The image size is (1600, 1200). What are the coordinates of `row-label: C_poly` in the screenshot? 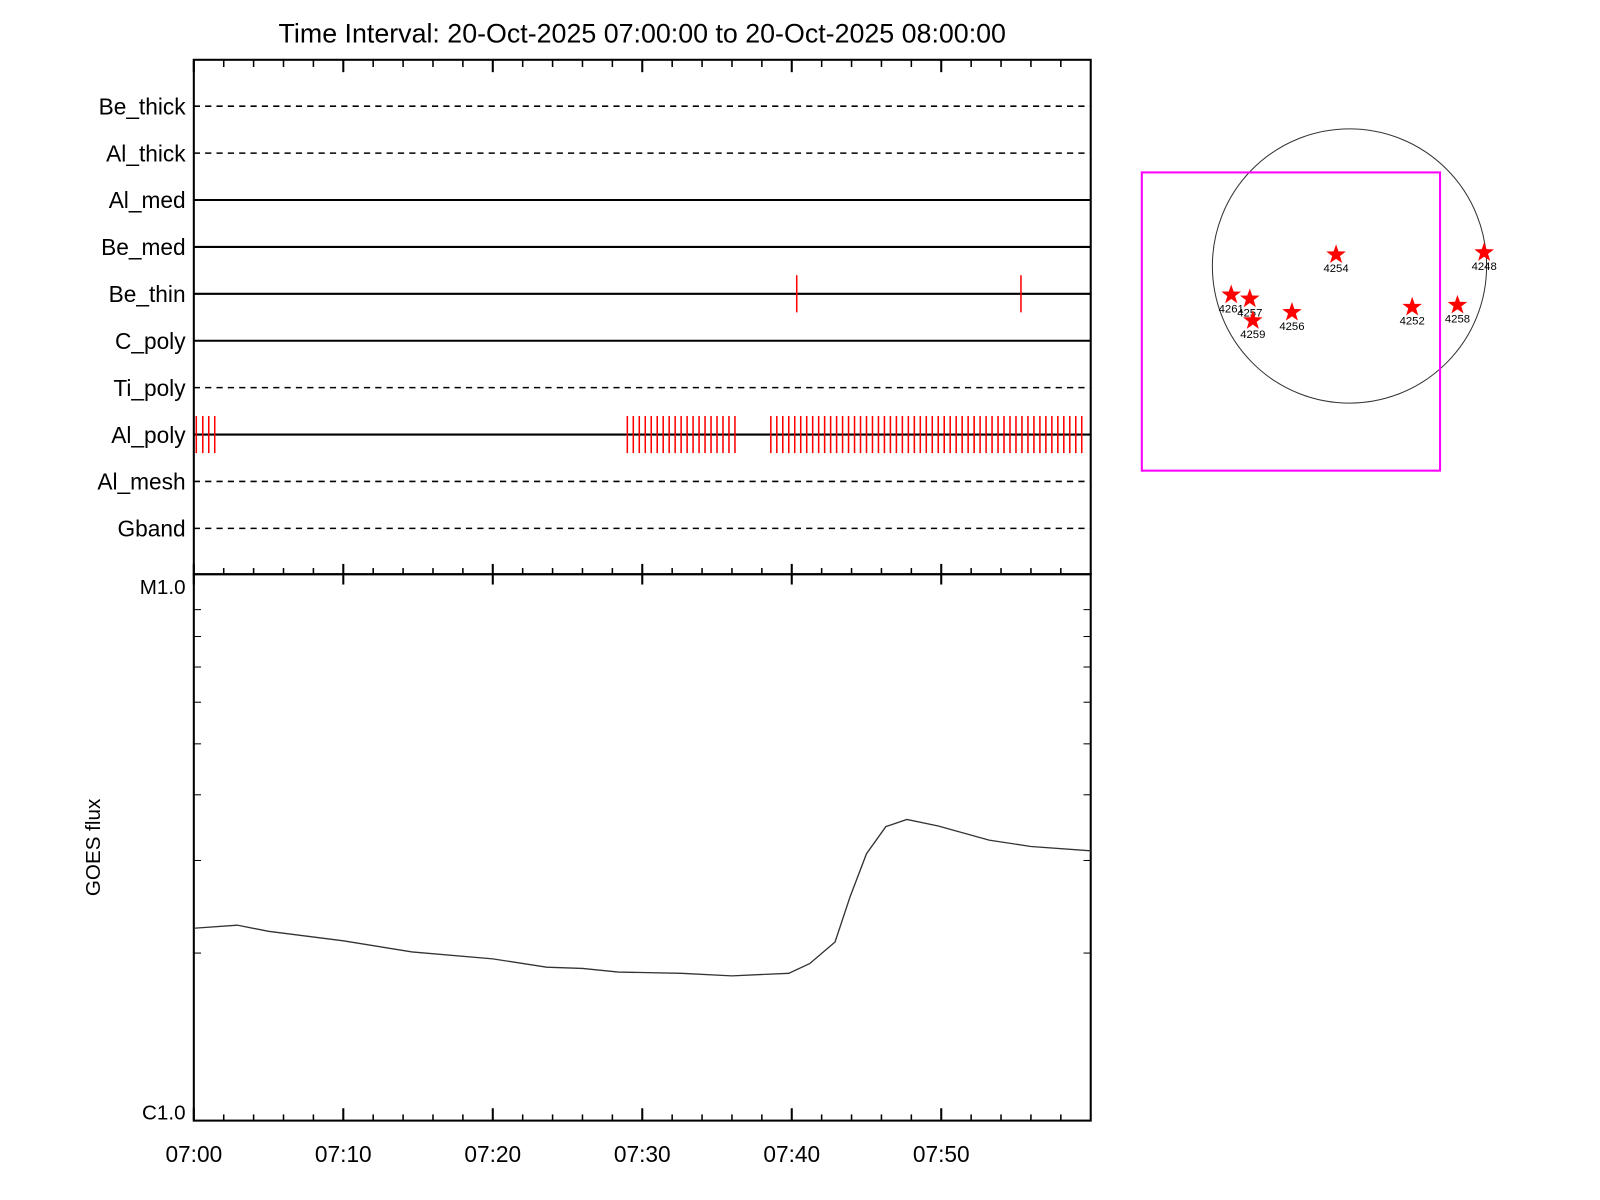 It's located at (150, 341).